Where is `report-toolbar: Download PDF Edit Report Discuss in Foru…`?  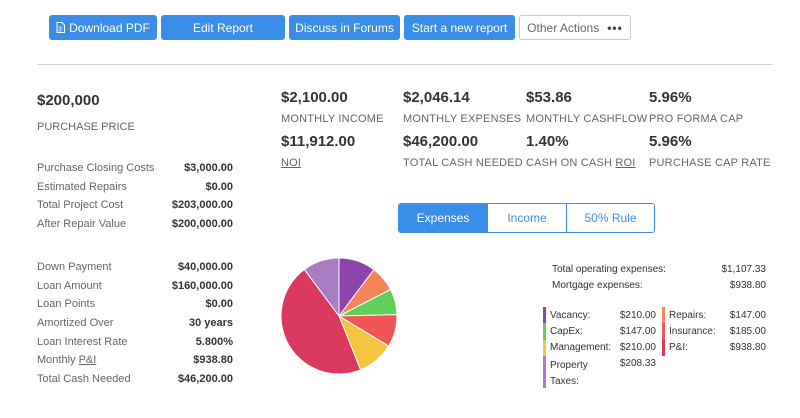
report-toolbar: Download PDF Edit Report Discuss in Foru… is located at coordinates (342, 28).